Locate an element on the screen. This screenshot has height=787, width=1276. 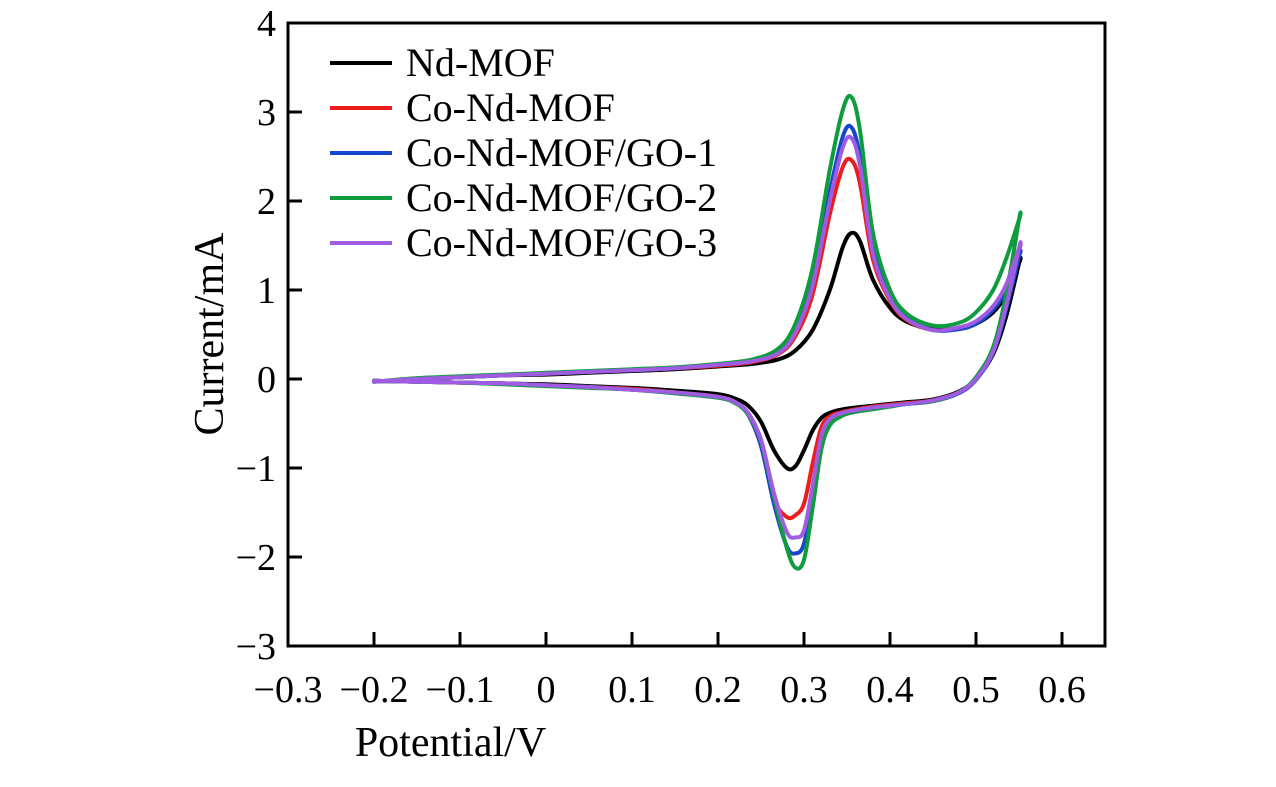
legend-label-co-nd-mof: Co-Nd-MOF is located at coordinates (510, 107).